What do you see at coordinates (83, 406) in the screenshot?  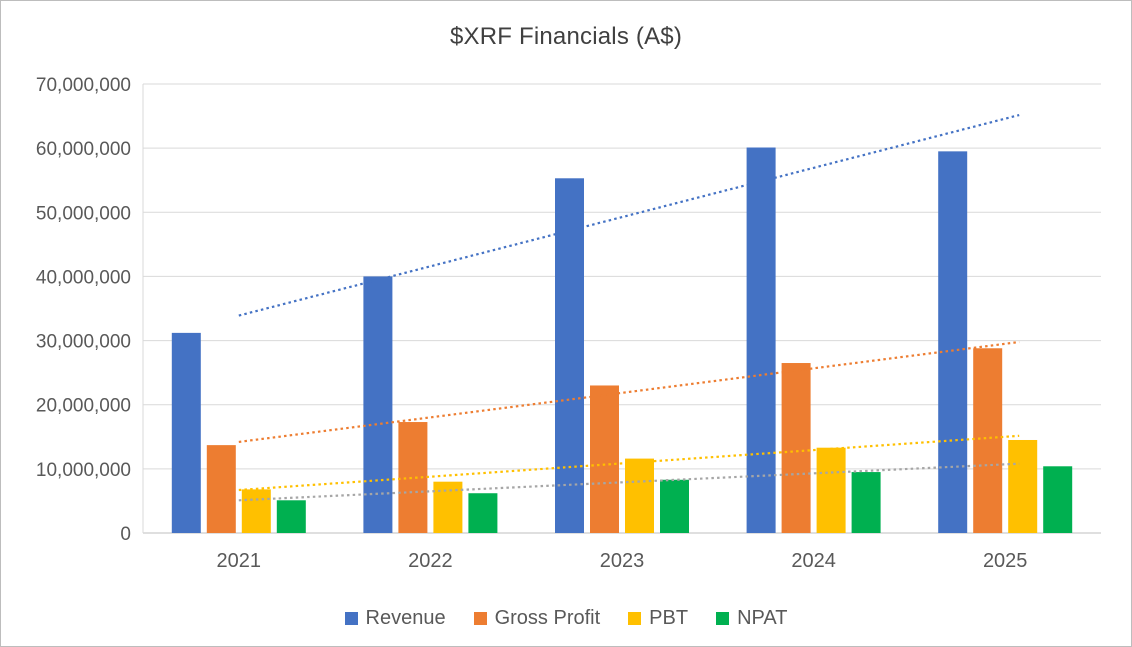 I see `y-tick-label: 20,000,000` at bounding box center [83, 406].